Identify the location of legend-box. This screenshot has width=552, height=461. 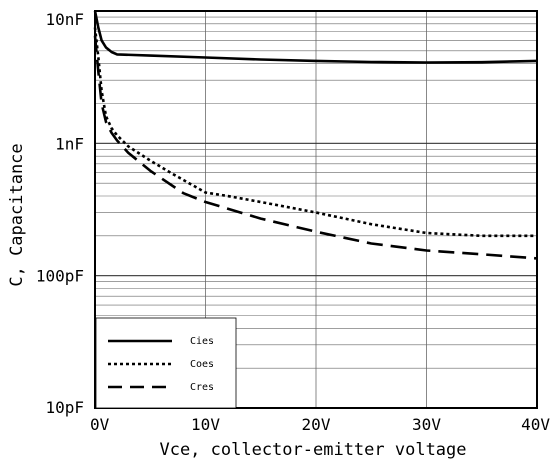
(166, 363).